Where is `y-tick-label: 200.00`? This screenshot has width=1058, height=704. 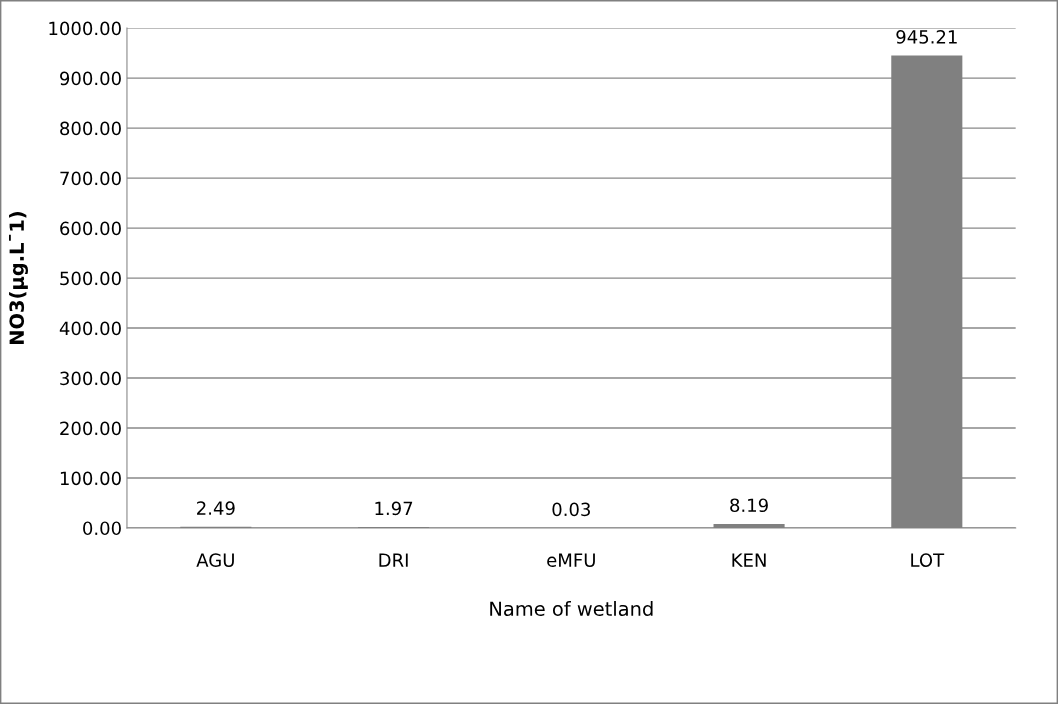 y-tick-label: 200.00 is located at coordinates (90, 428).